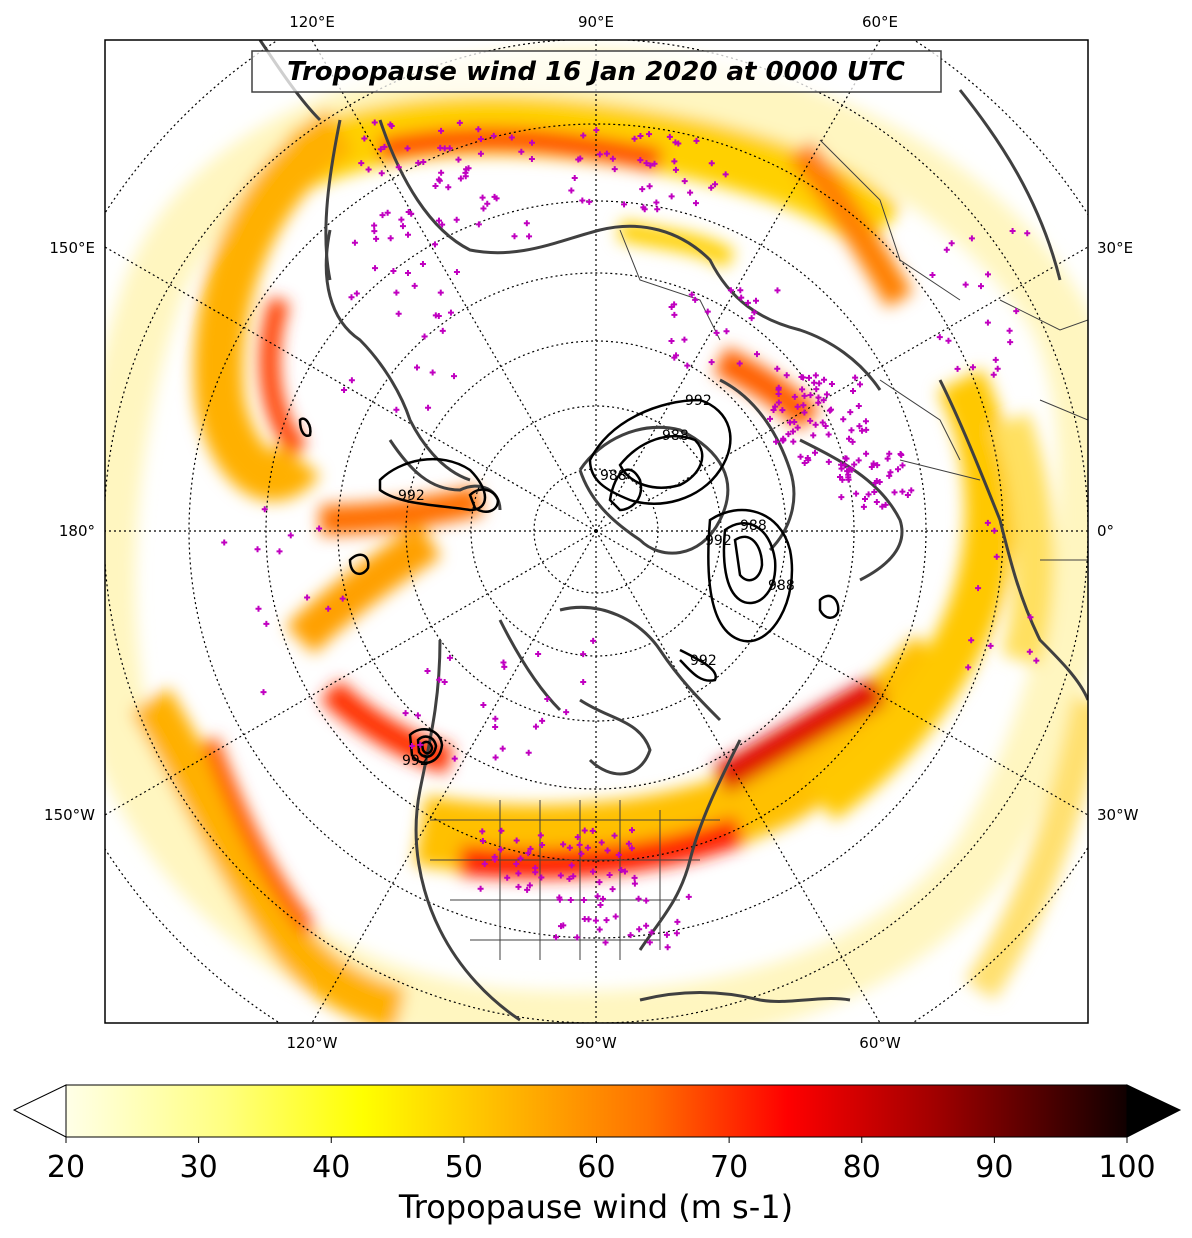 This screenshot has height=1238, width=1192. Describe the element at coordinates (464, 1167) in the screenshot. I see `colorbar-tick-label: 50` at that location.